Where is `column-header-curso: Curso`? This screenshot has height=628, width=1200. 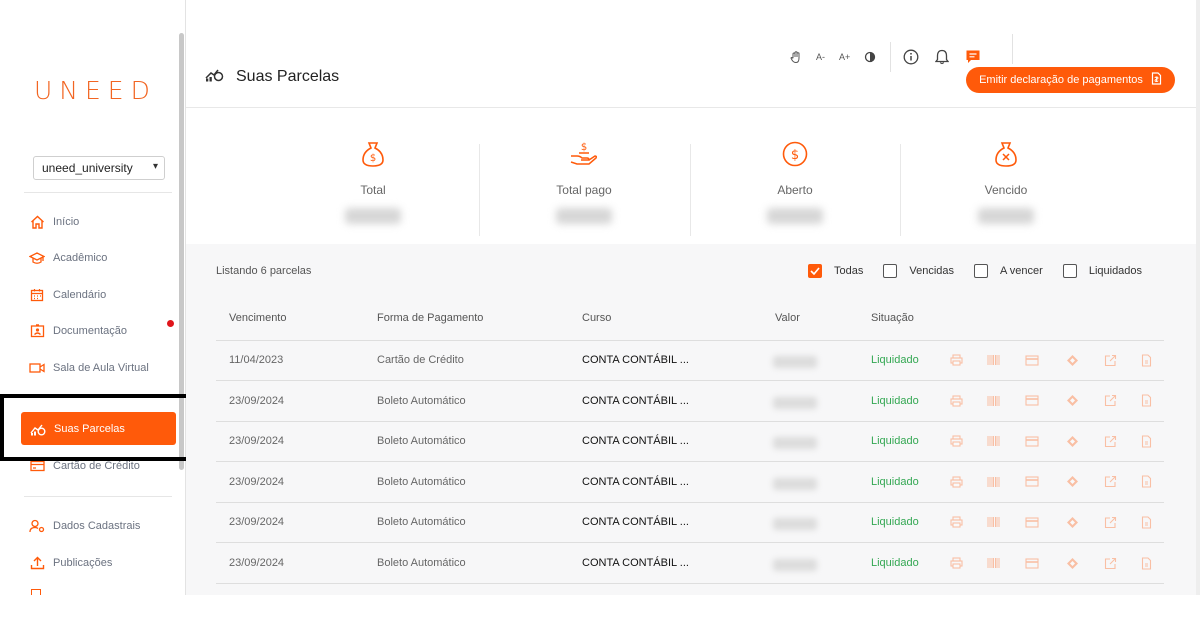 column-header-curso: Curso is located at coordinates (597, 318).